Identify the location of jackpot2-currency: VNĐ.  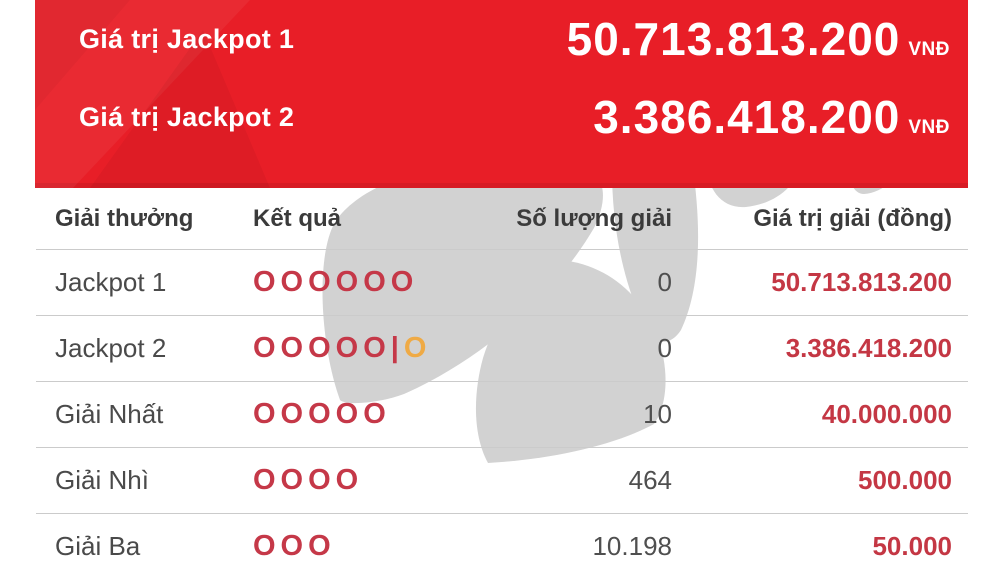
(929, 127).